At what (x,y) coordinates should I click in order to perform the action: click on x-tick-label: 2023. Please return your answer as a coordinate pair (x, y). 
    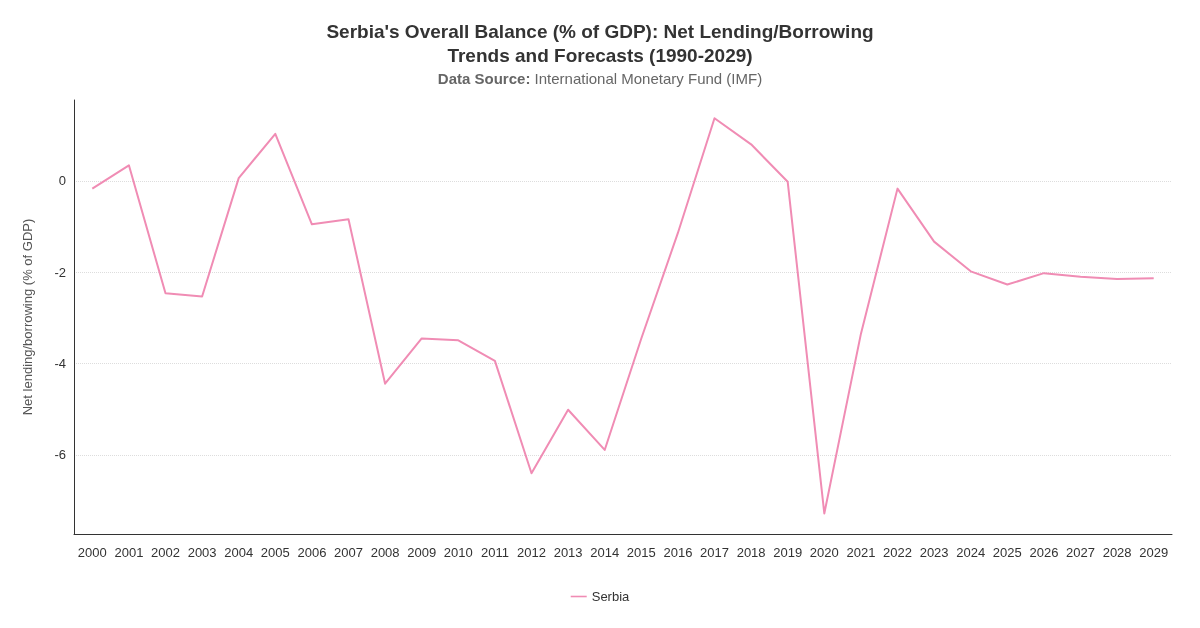
    Looking at the image, I should click on (934, 552).